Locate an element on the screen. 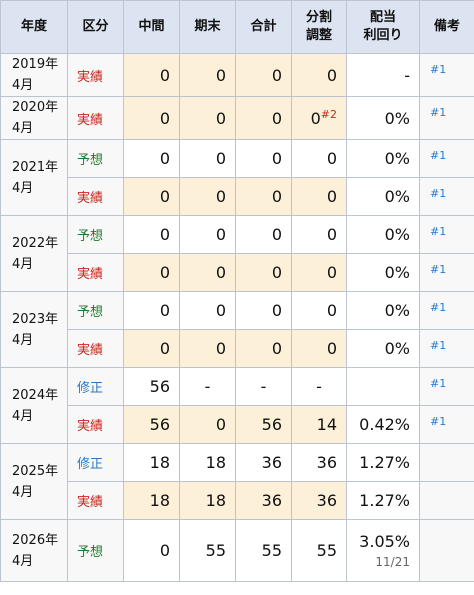 Image resolution: width=474 pixels, height=595 pixels. table-row: 2023年 4月 予想 0 0 0 0 0% #1 is located at coordinates (237, 329).